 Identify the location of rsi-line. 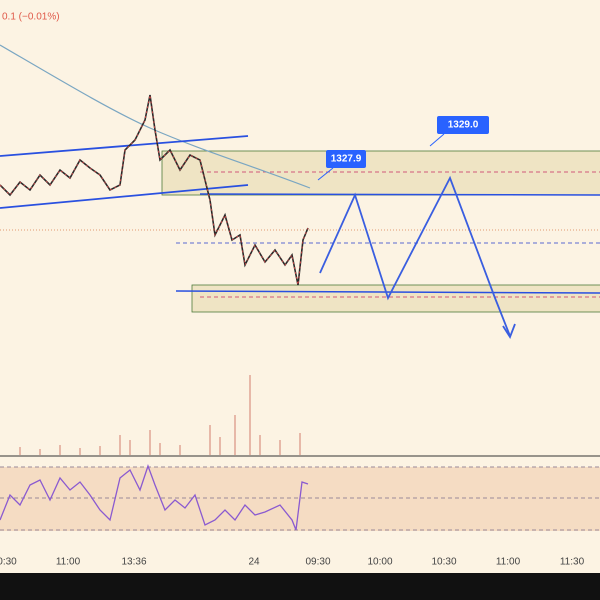
(154, 497).